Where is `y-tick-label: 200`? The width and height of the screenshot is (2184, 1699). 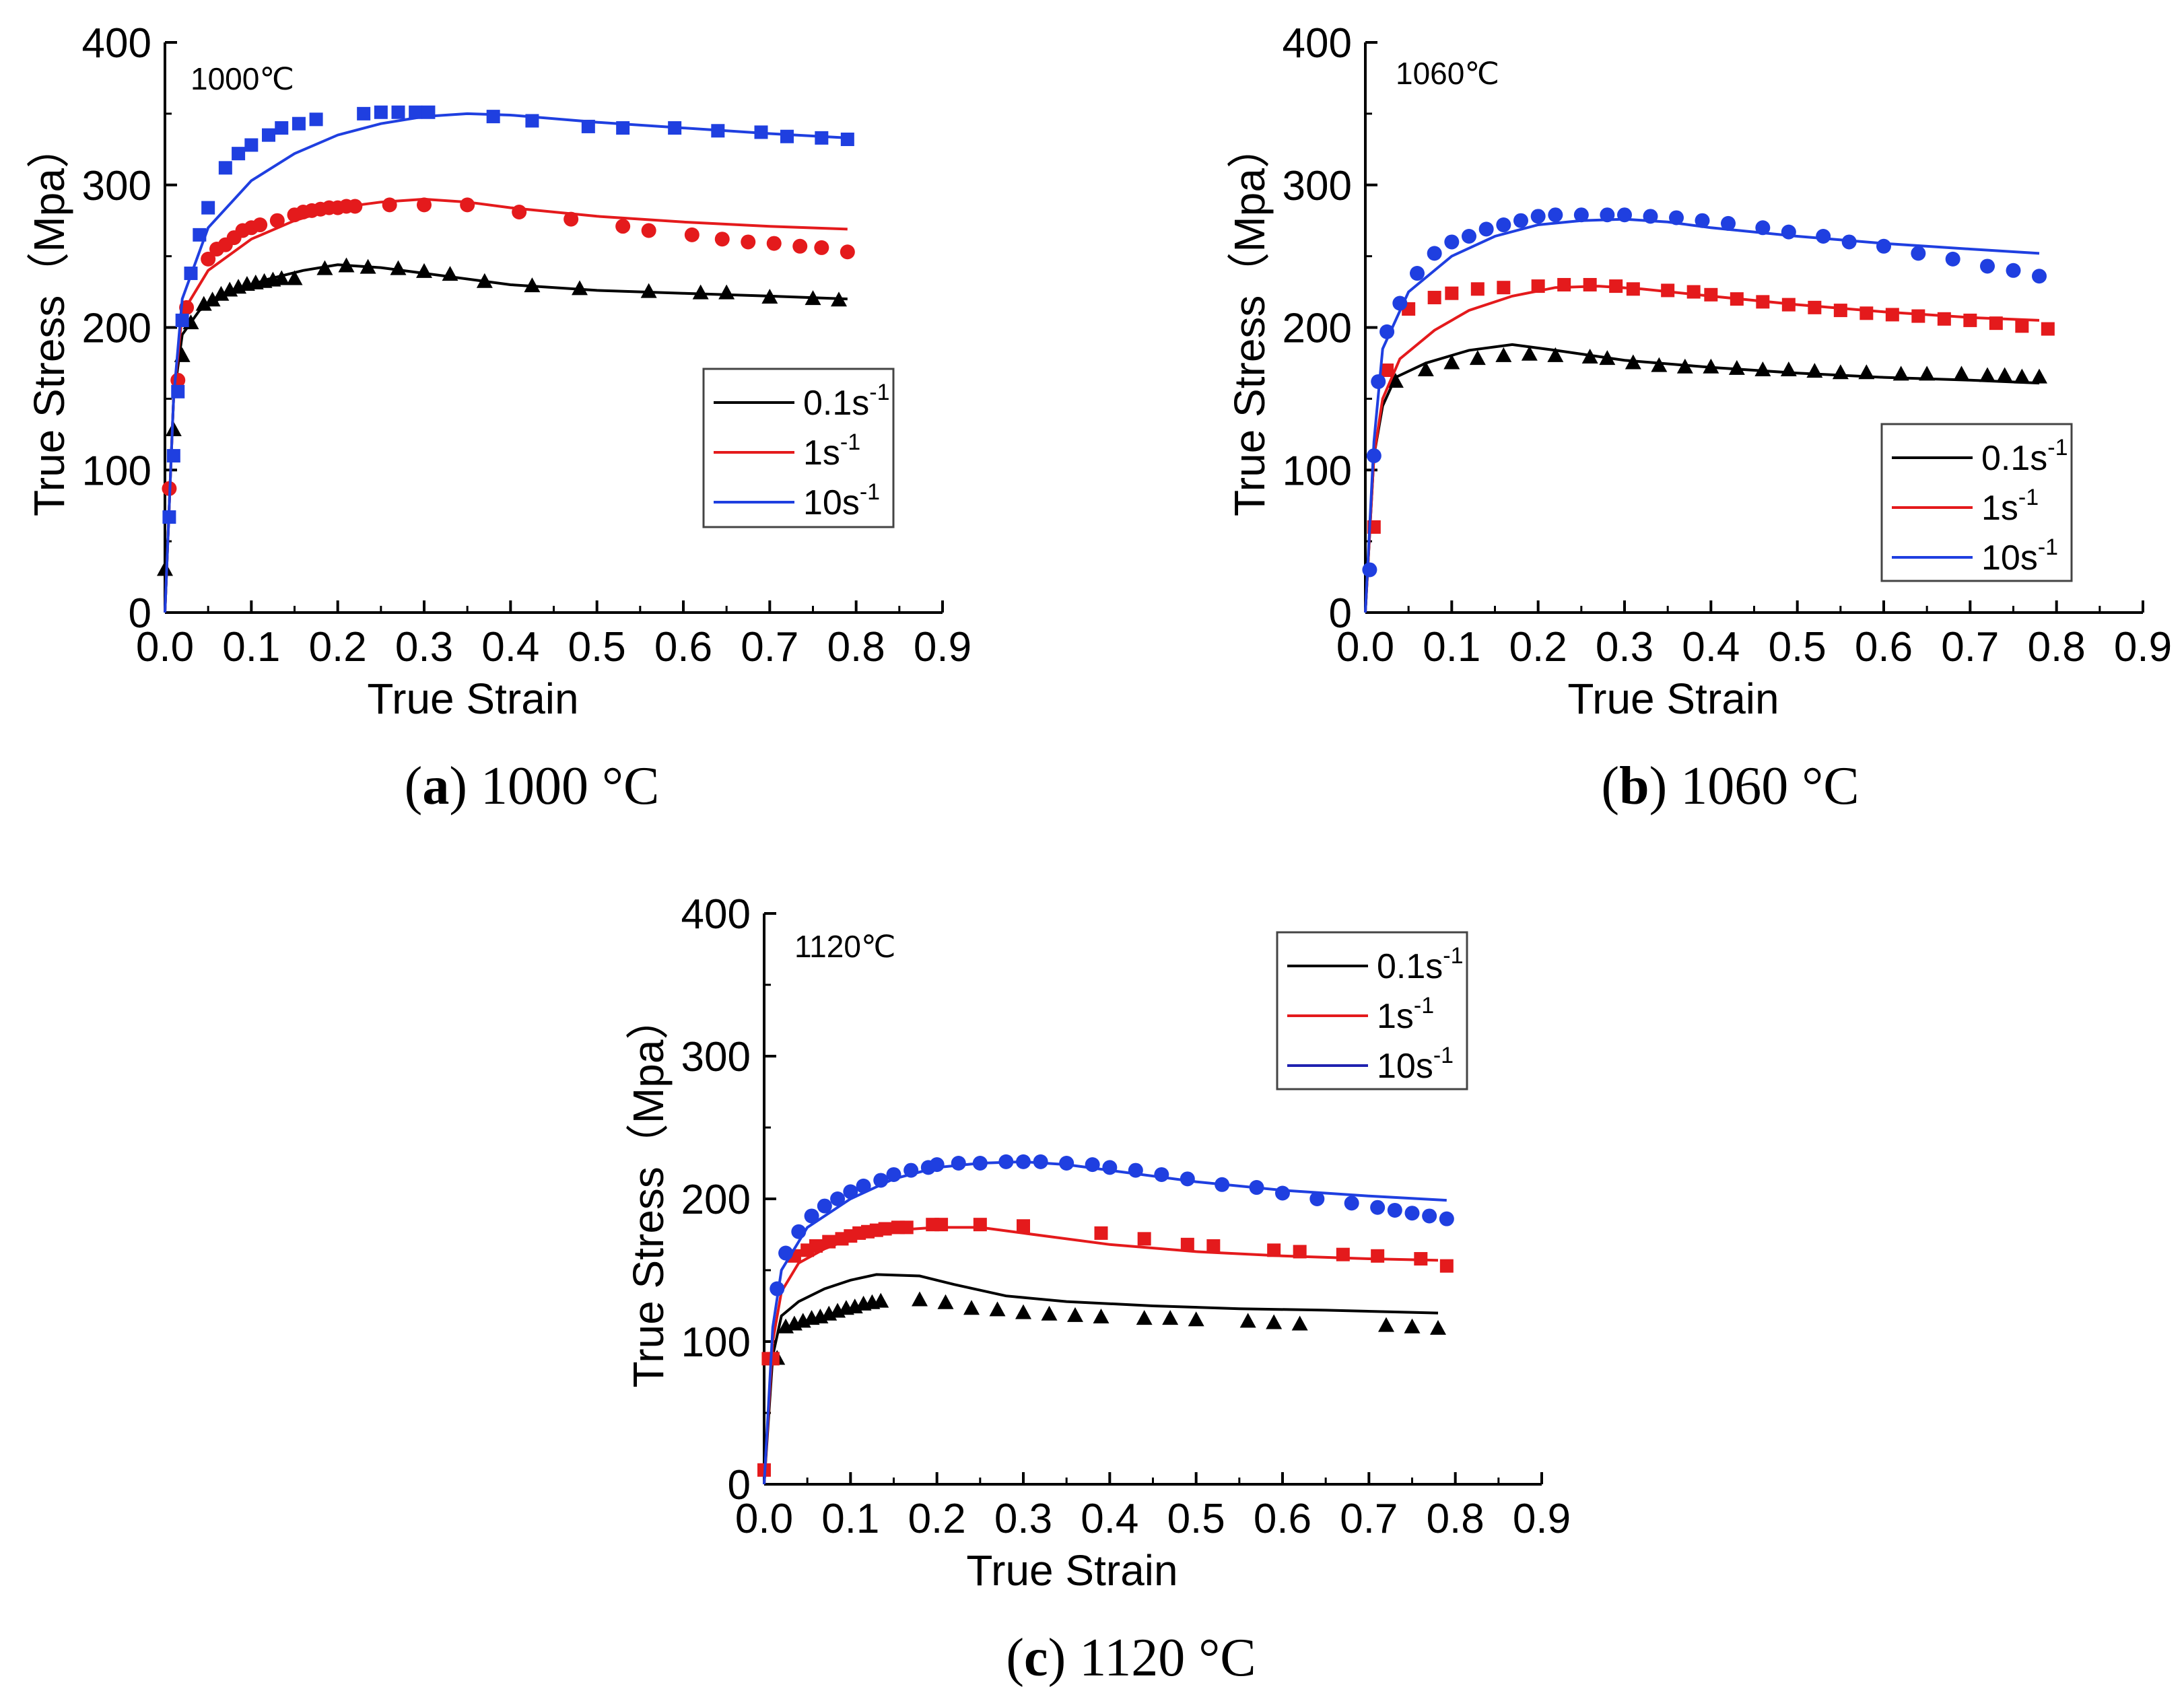 y-tick-label: 200 is located at coordinates (716, 1200).